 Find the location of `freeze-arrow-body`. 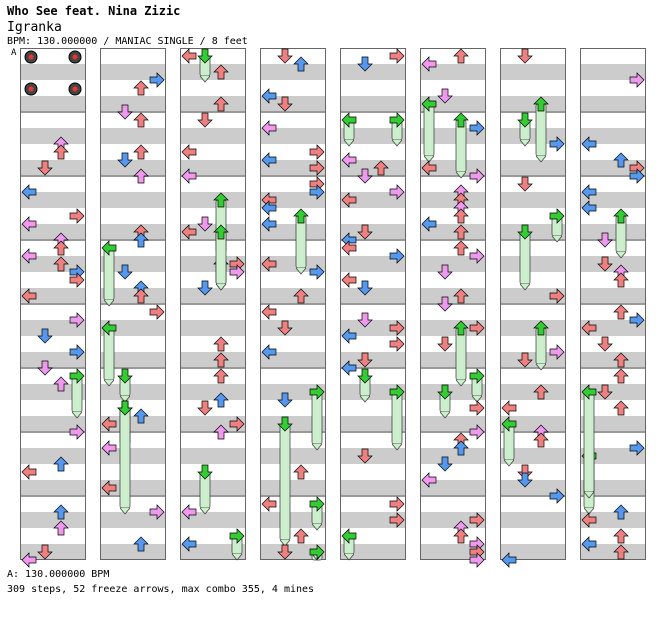

freeze-arrow-body is located at coordinates (109, 354).